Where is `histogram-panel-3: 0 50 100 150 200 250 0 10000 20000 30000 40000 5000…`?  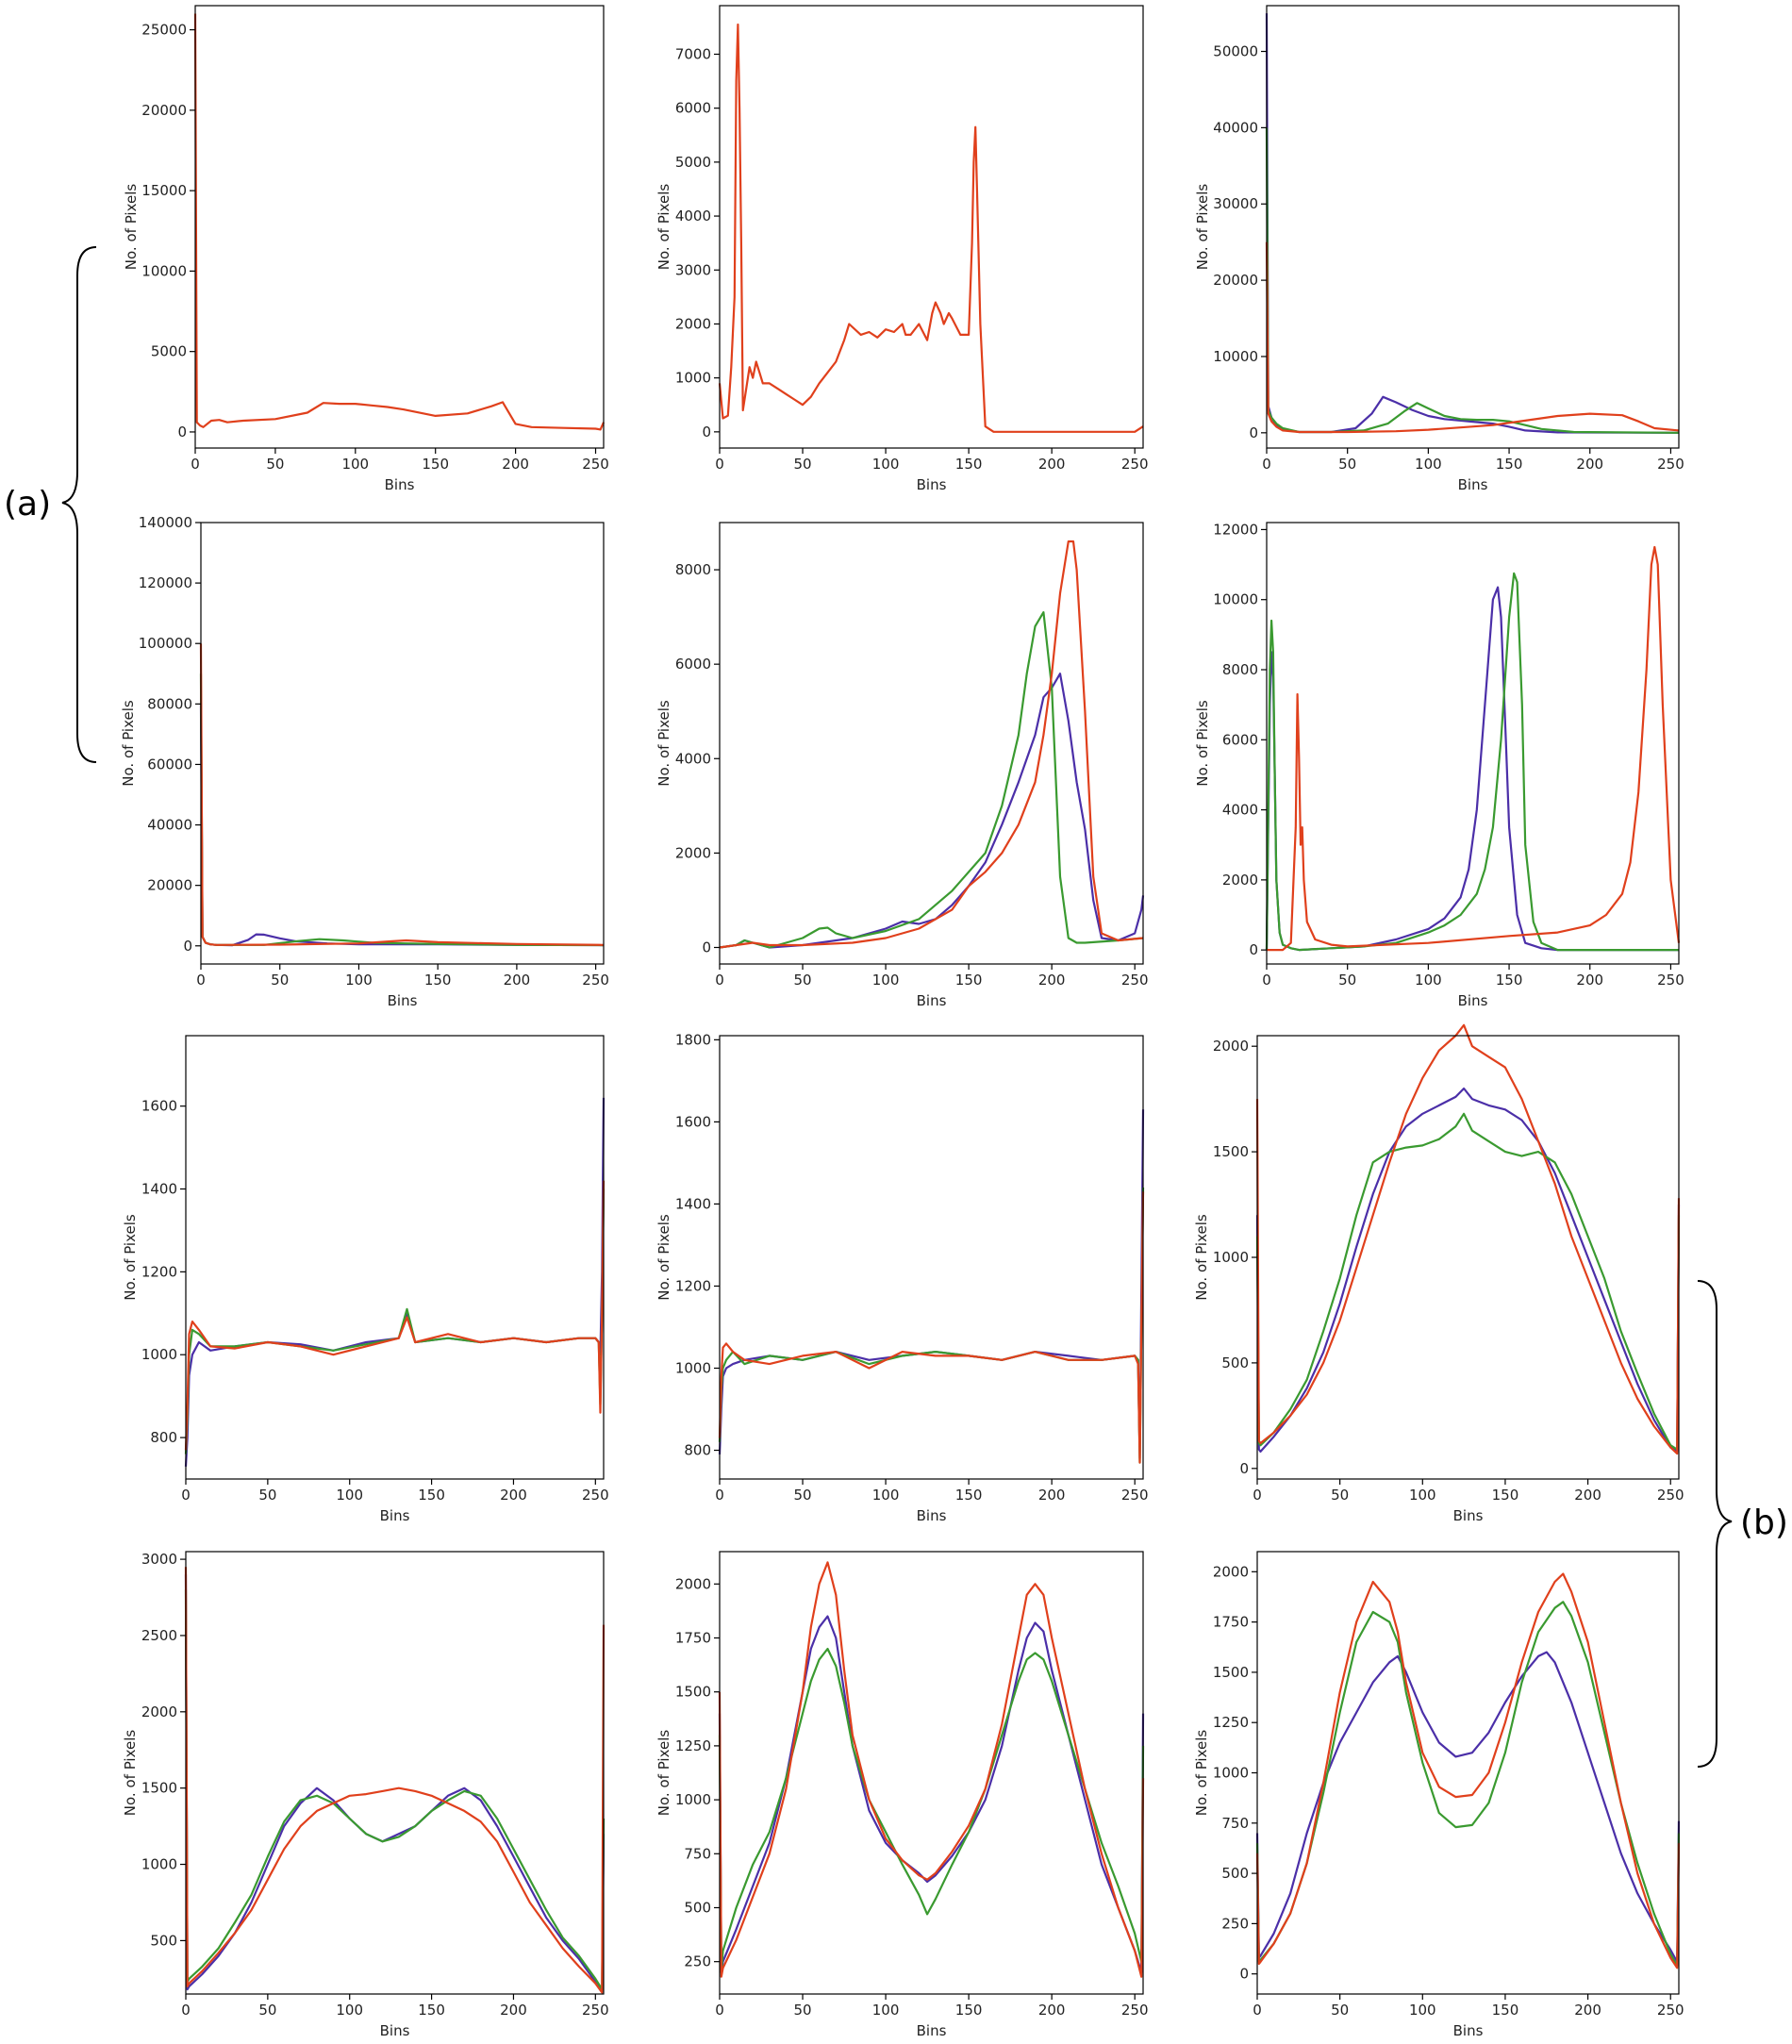 histogram-panel-3: 0 50 100 150 200 250 0 10000 20000 30000 40000 5000… is located at coordinates (1439, 249).